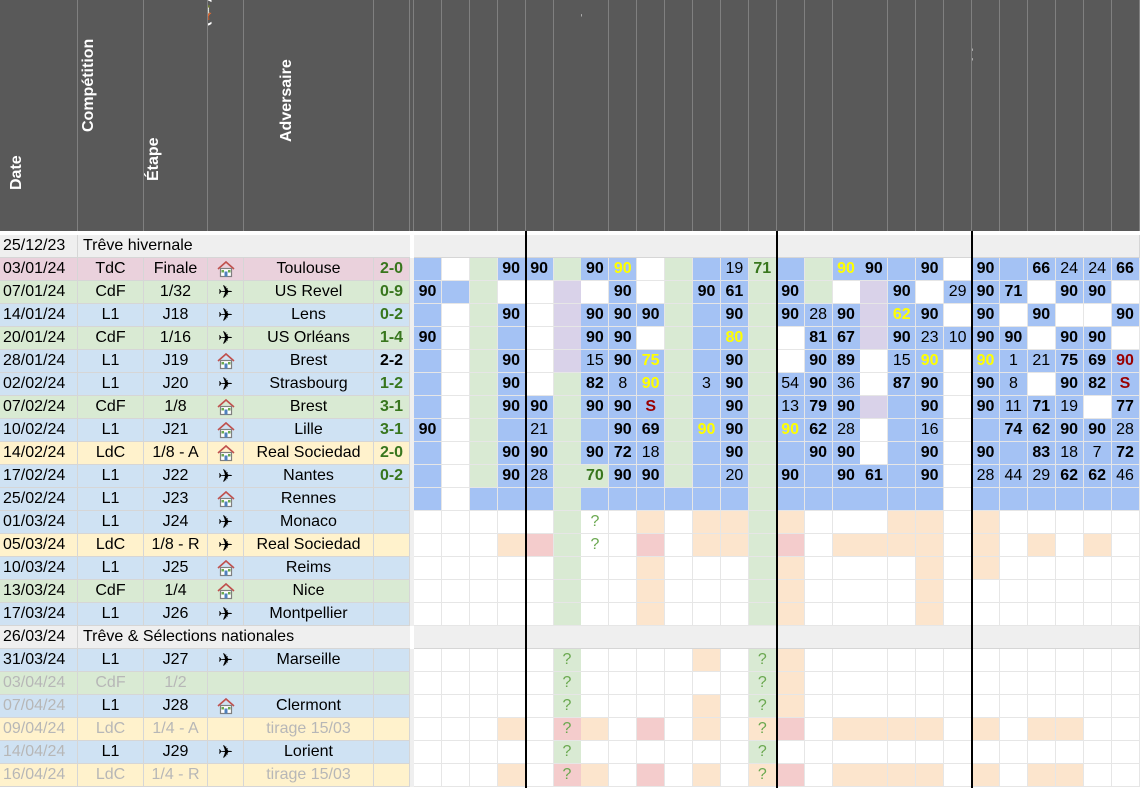  I want to click on minutes-cell: 80, so click(734, 338).